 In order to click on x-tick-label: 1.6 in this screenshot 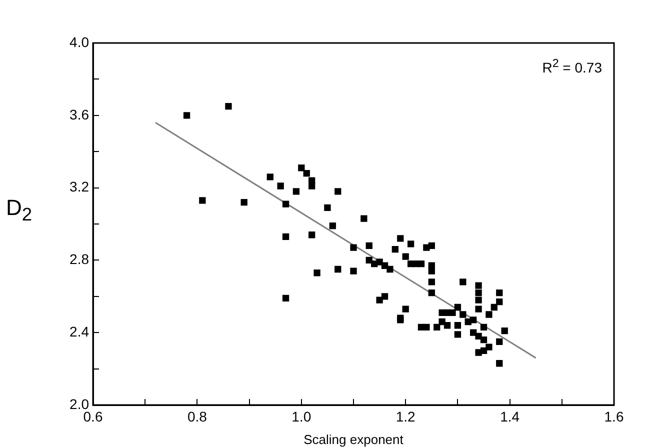, I will do `click(614, 416)`.